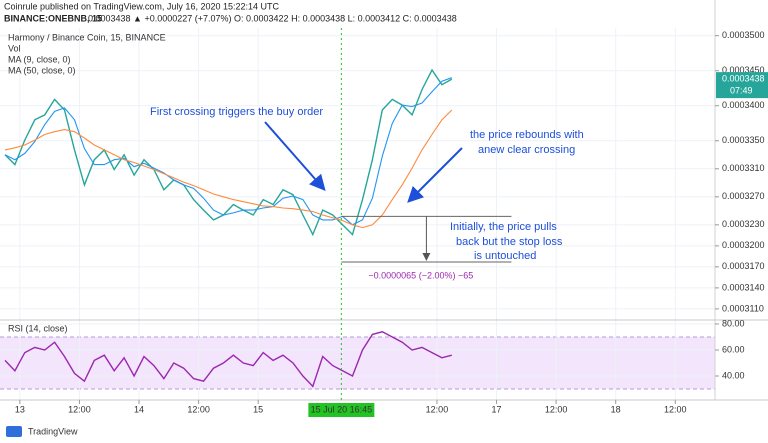 The width and height of the screenshot is (768, 443). What do you see at coordinates (743, 35) in the screenshot?
I see `y-tick-label: 0.0003500` at bounding box center [743, 35].